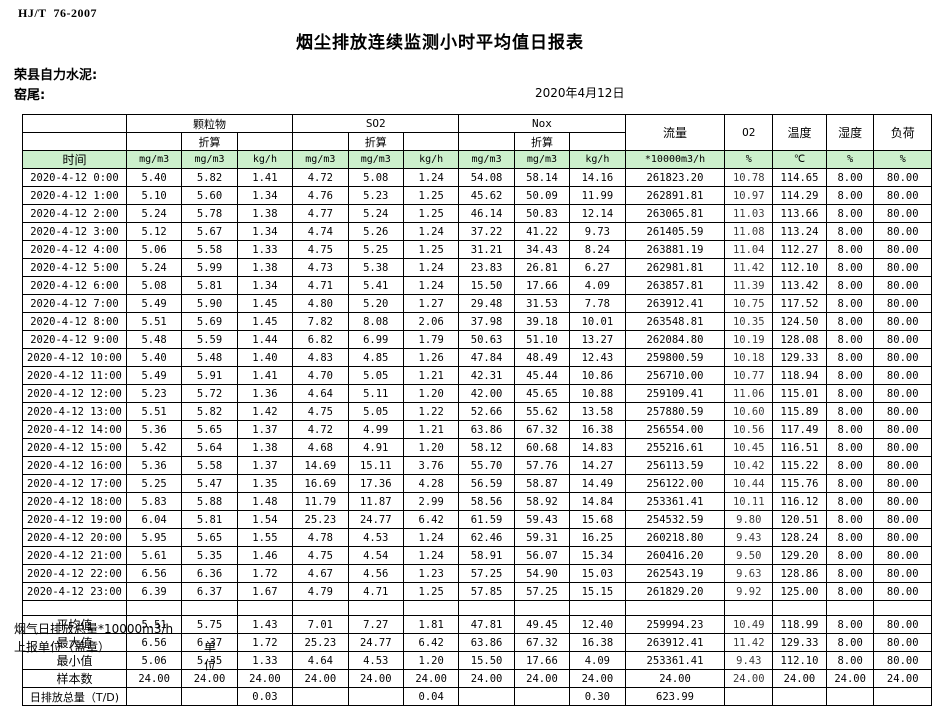 Image resolution: width=932 pixels, height=706 pixels. Describe the element at coordinates (542, 573) in the screenshot. I see `cell-nox-converted-r22: 54.90` at that location.